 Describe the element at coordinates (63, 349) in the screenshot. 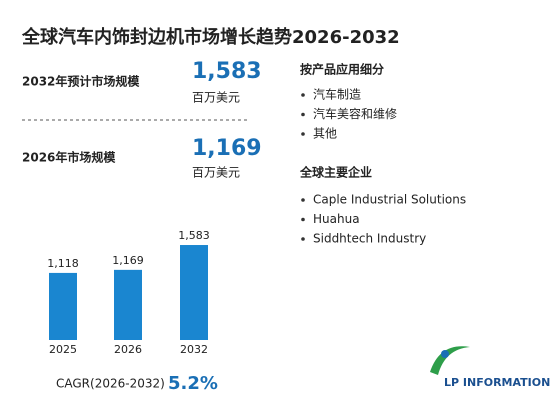

I see `x-tick-label: 2025` at that location.